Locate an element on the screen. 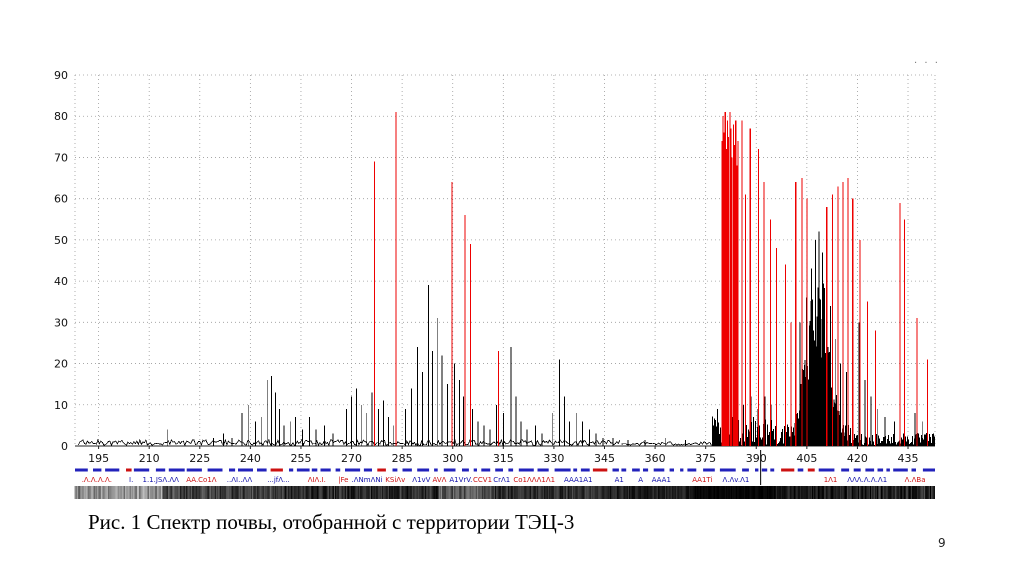  svg-text: 345 is located at coordinates (604, 458).